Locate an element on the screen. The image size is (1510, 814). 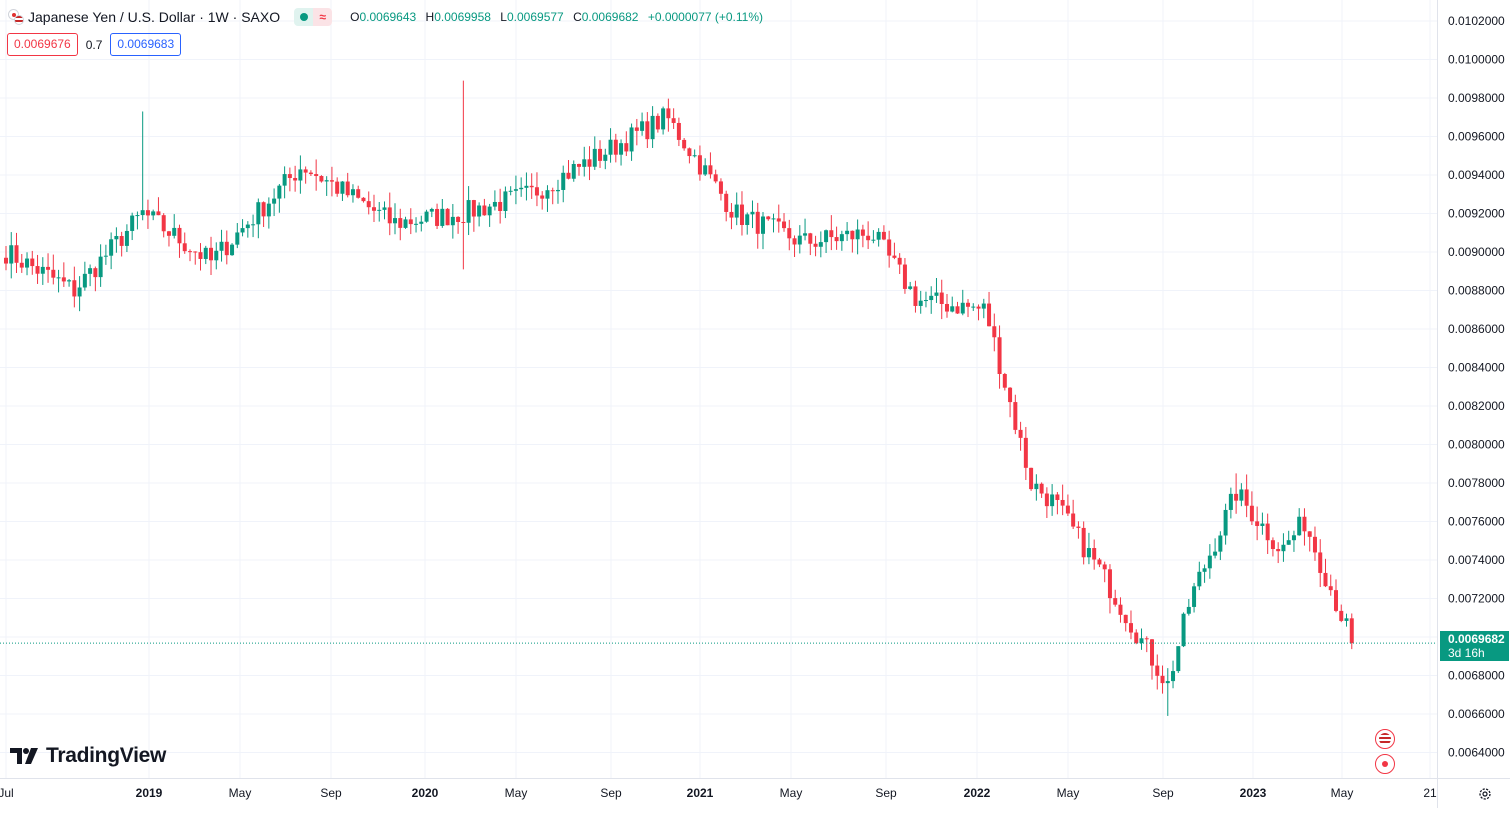
market-status-pill: ≈ is located at coordinates (313, 17).